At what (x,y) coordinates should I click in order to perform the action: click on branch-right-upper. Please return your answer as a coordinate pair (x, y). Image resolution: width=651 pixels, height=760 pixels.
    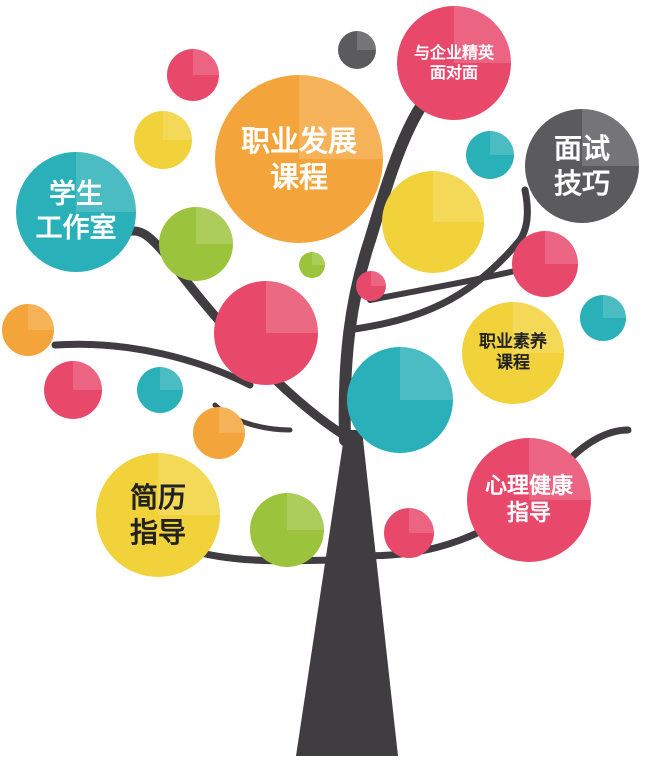
    Looking at the image, I should click on (437, 260).